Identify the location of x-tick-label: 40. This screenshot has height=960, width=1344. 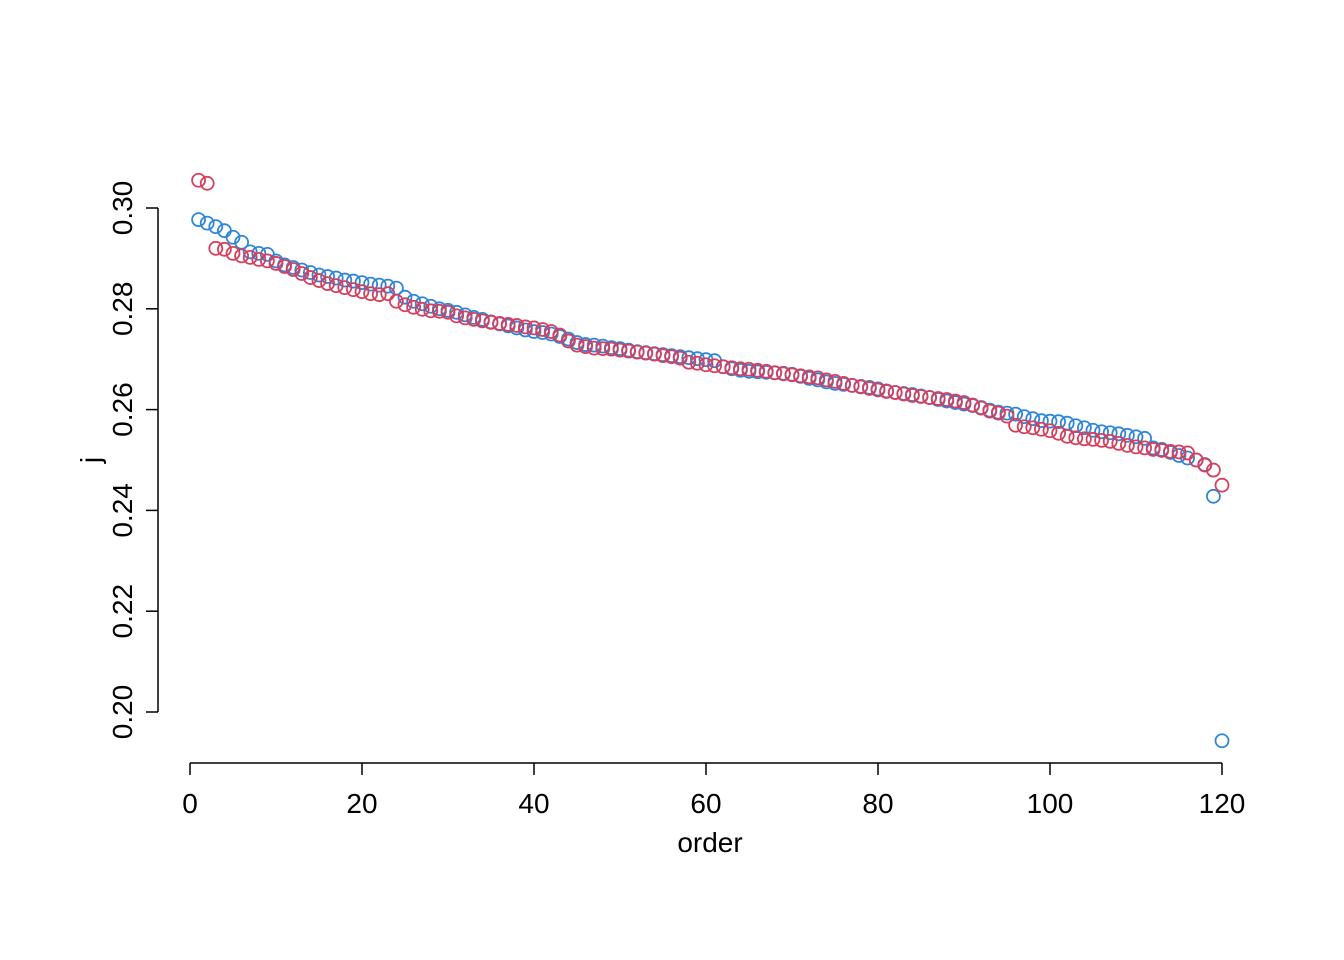
(533, 803).